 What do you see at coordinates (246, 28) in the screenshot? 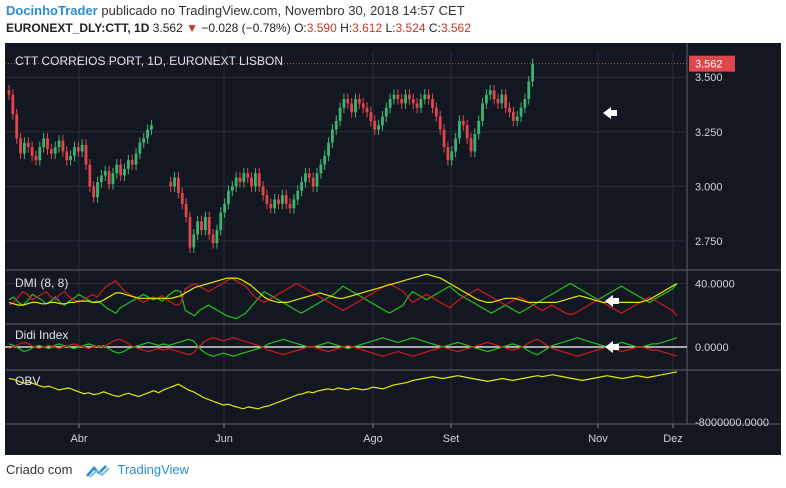
I see `price-change: −0.028 (−0.78%)` at bounding box center [246, 28].